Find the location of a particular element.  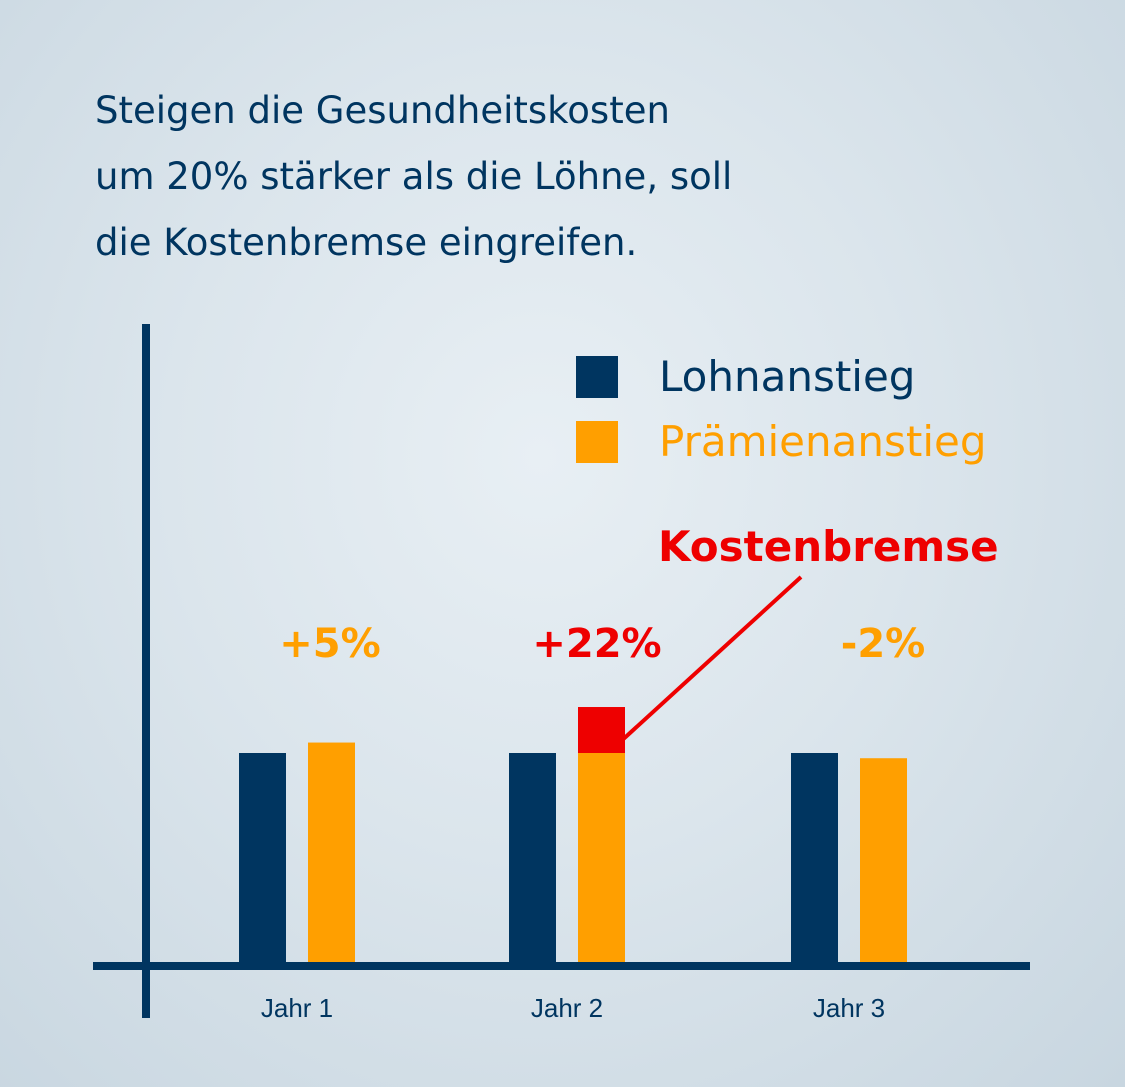

legend-label-lohnanstieg: Lohnanstieg is located at coordinates (787, 376).